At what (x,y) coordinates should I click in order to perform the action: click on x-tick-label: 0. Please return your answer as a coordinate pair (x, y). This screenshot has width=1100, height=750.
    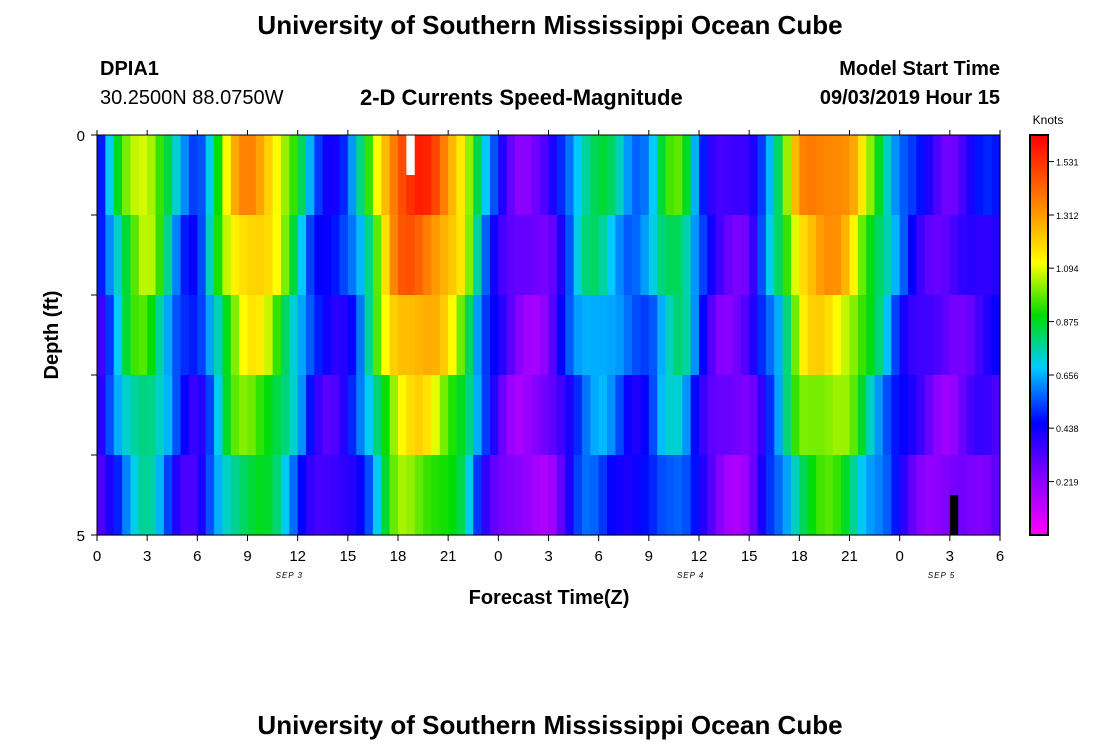
    Looking at the image, I should click on (899, 556).